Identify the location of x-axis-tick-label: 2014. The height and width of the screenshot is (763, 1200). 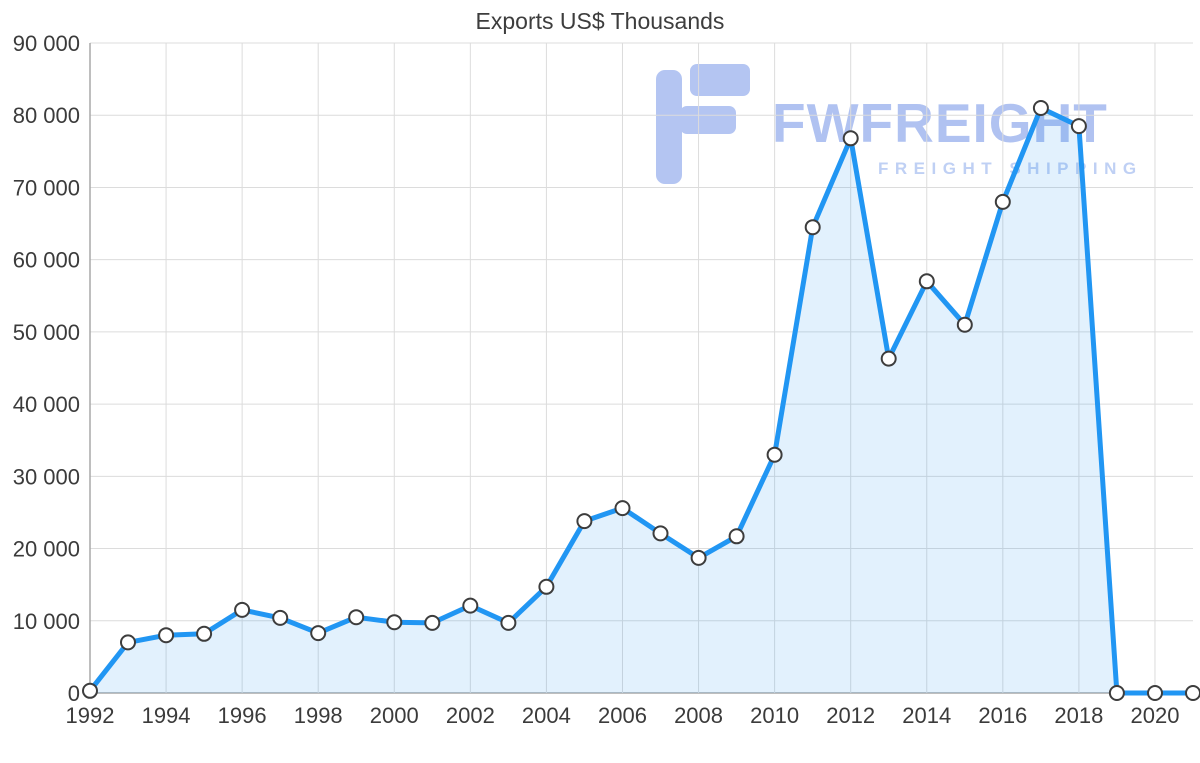
(926, 715).